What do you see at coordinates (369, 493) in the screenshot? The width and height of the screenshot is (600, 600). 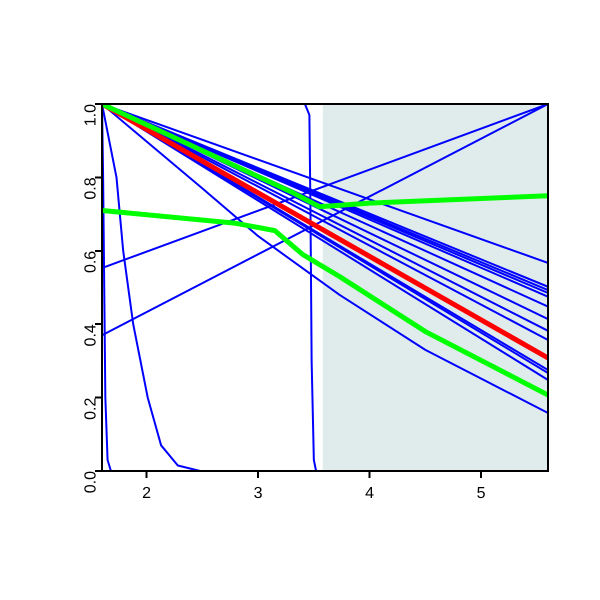 I see `x-tick-label: 4` at bounding box center [369, 493].